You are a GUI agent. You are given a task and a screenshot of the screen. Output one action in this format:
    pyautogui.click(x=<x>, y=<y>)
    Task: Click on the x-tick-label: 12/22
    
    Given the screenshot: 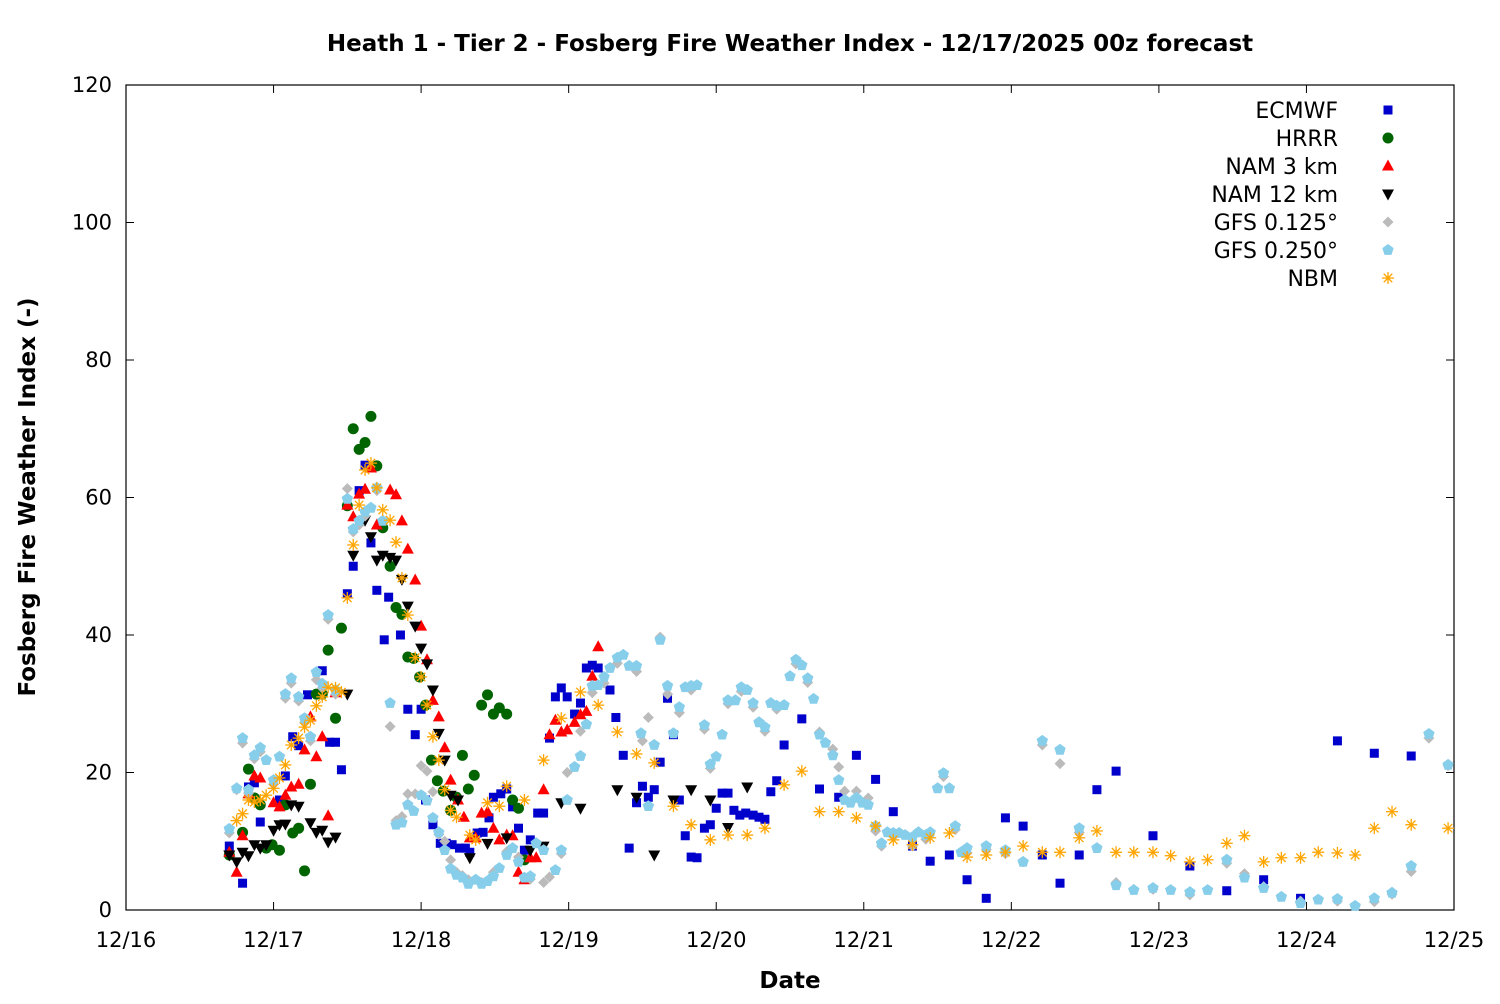 What is the action you would take?
    pyautogui.click(x=1011, y=940)
    